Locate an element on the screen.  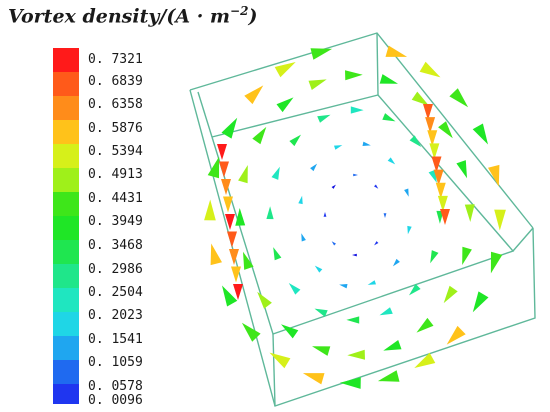
box-vertical-mid is located at coordinates (274, 370).